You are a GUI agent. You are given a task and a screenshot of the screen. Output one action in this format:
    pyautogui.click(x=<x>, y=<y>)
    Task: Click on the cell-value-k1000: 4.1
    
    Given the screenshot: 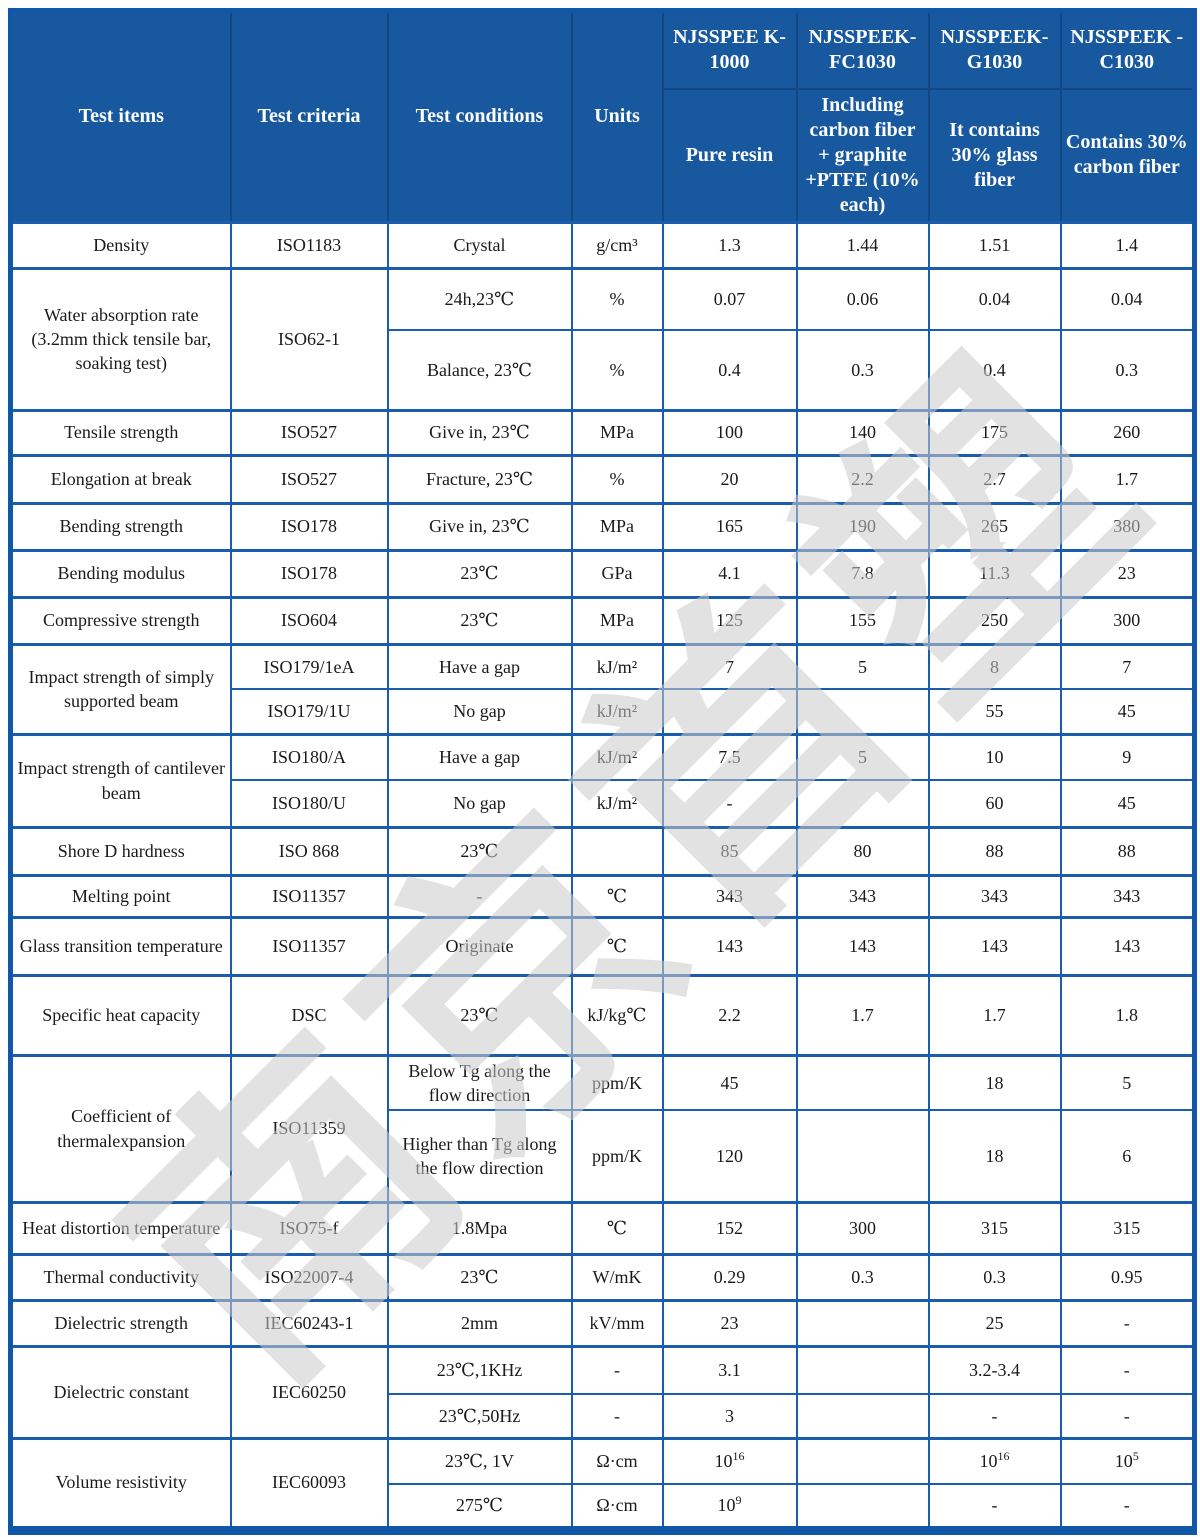 What is the action you would take?
    pyautogui.click(x=729, y=573)
    